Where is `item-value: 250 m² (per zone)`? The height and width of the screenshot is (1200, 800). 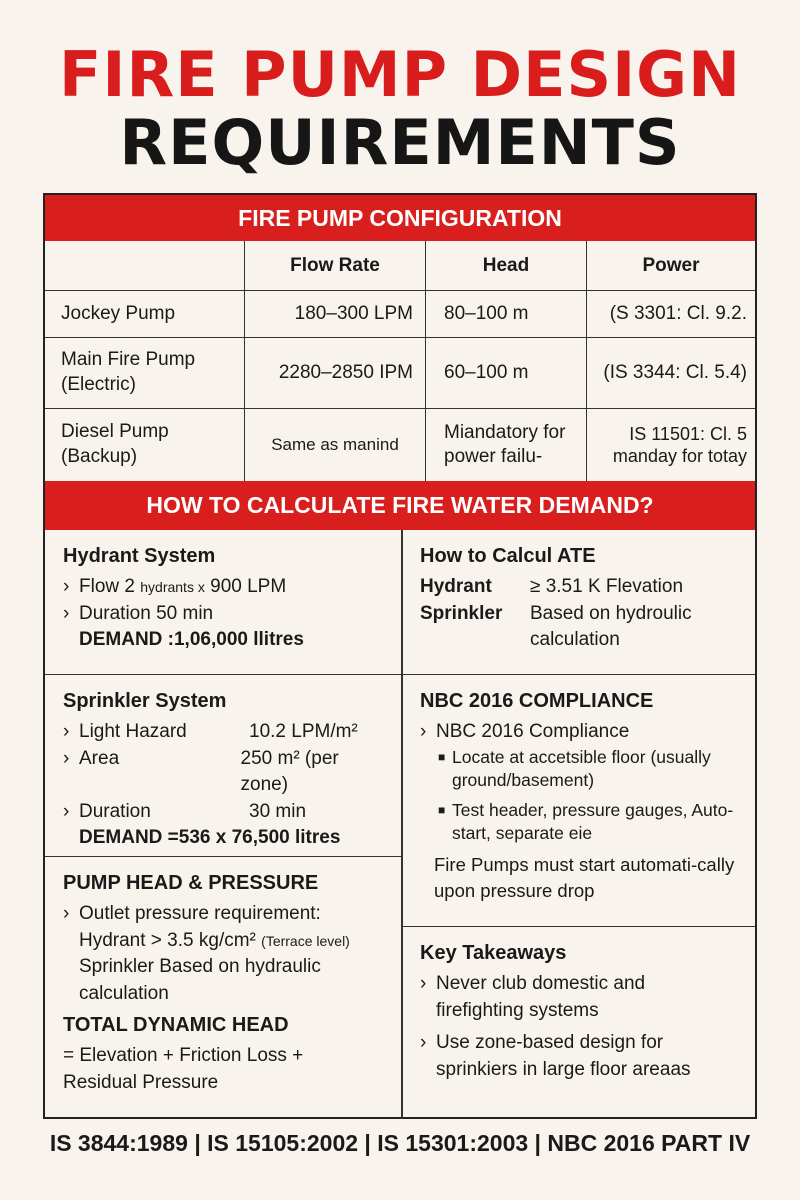
item-value: 250 m² (per zone) is located at coordinates (289, 771).